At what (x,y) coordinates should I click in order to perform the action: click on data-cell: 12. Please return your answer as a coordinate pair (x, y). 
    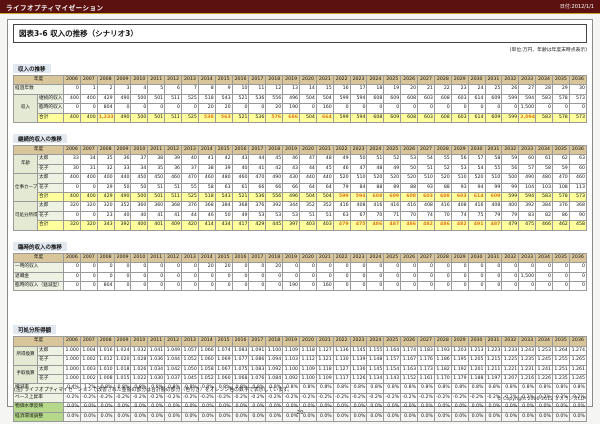
    Looking at the image, I should click on (274, 89).